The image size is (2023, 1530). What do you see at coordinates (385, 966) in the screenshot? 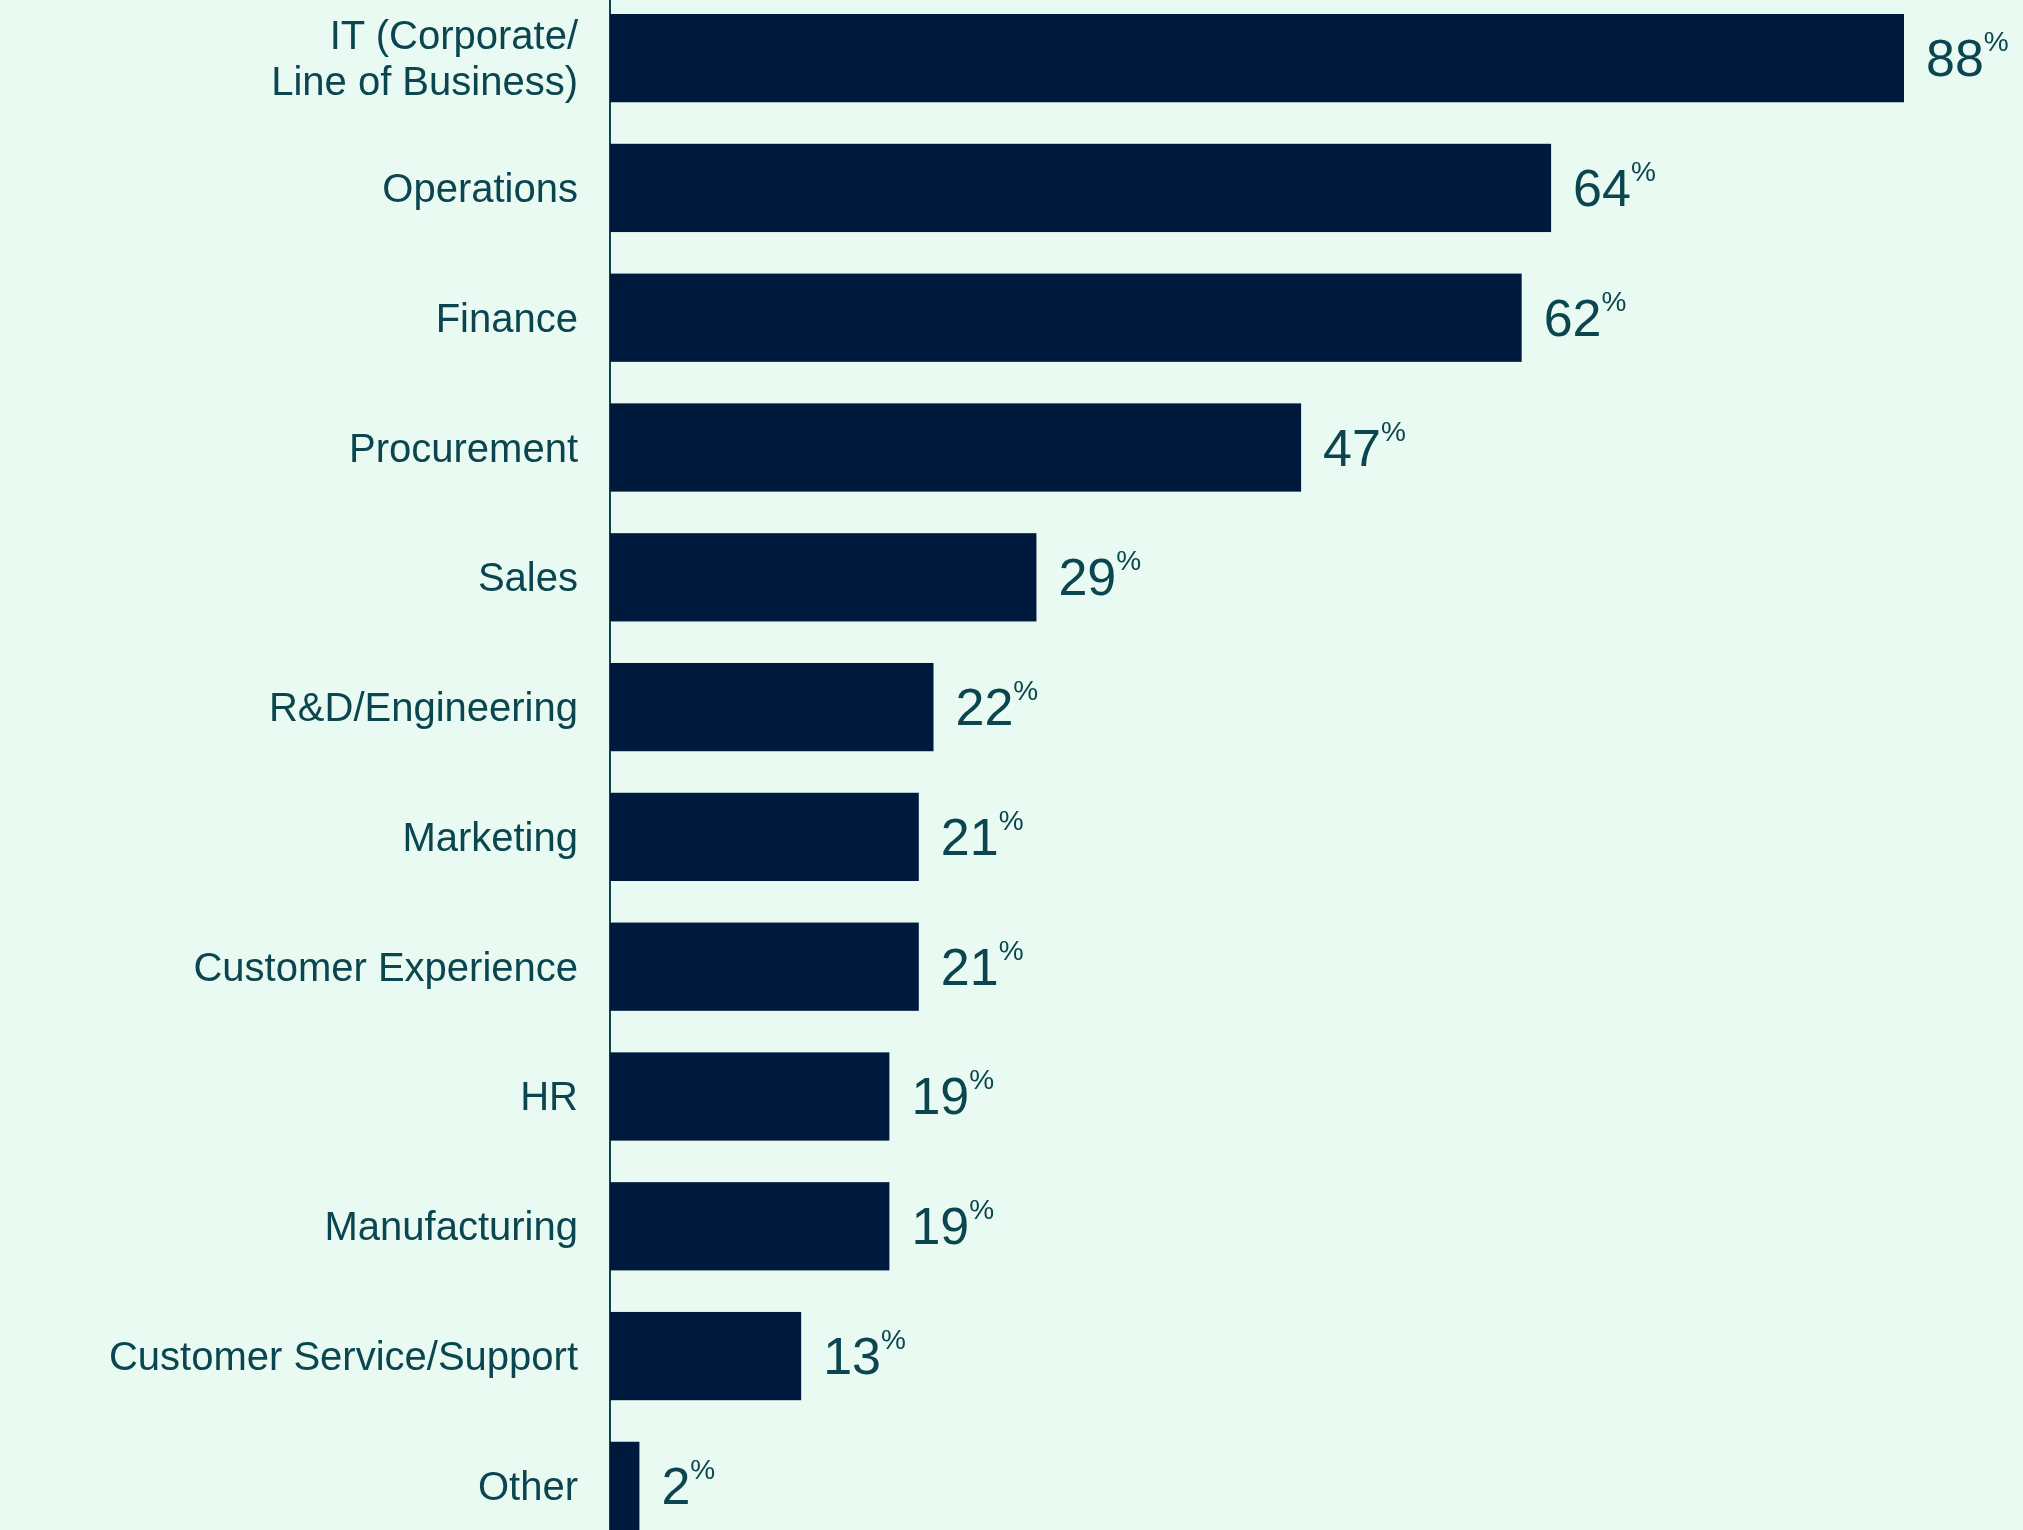
I see `y-tick-label: Customer Experience` at bounding box center [385, 966].